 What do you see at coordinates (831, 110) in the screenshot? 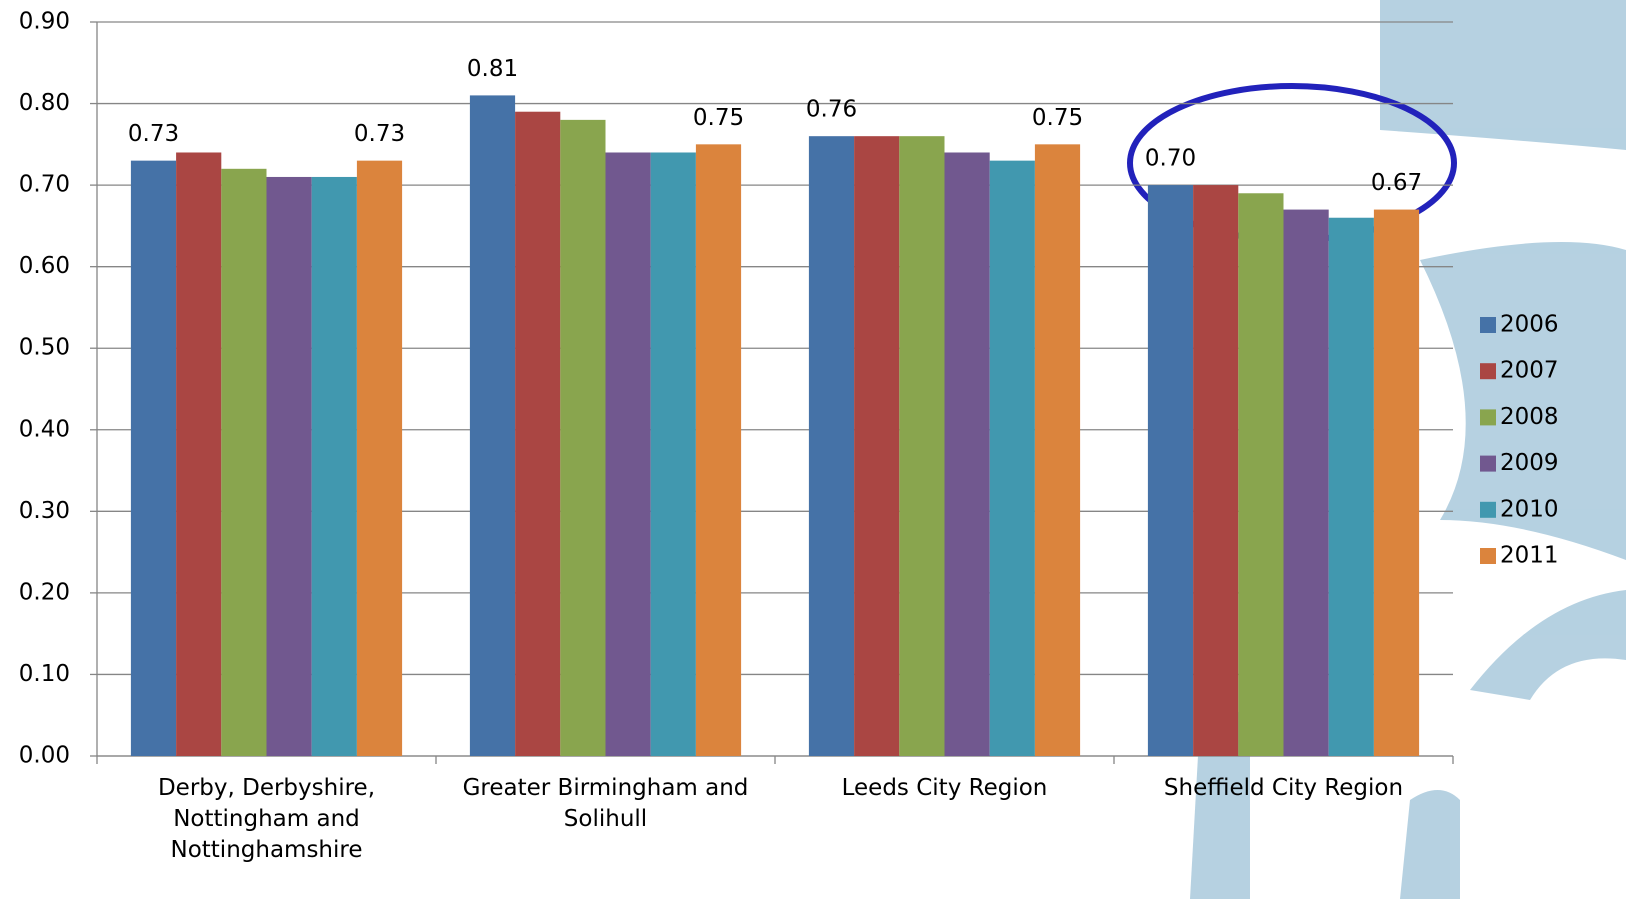
I see `data-label: 0.76` at bounding box center [831, 110].